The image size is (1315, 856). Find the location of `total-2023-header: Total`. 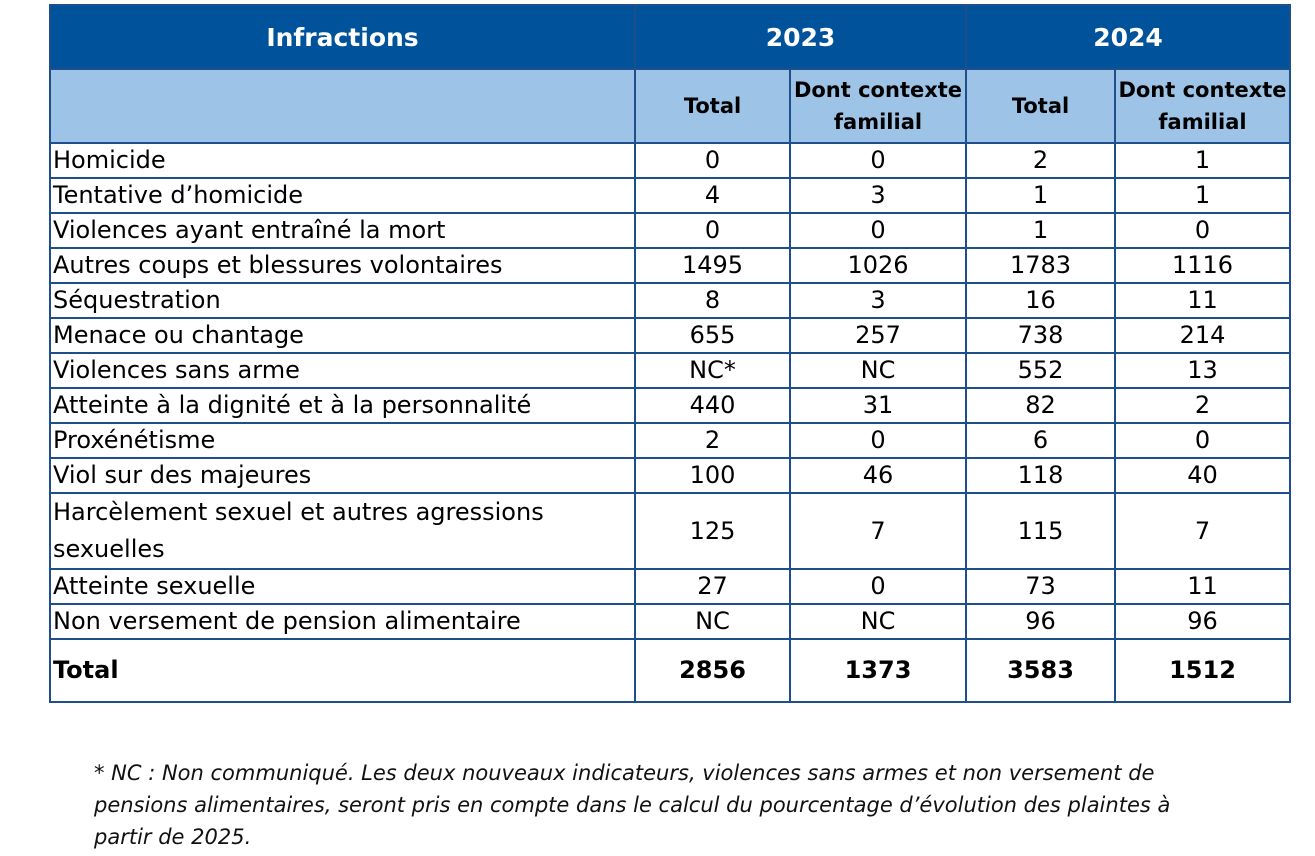

total-2023-header: Total is located at coordinates (712, 106).